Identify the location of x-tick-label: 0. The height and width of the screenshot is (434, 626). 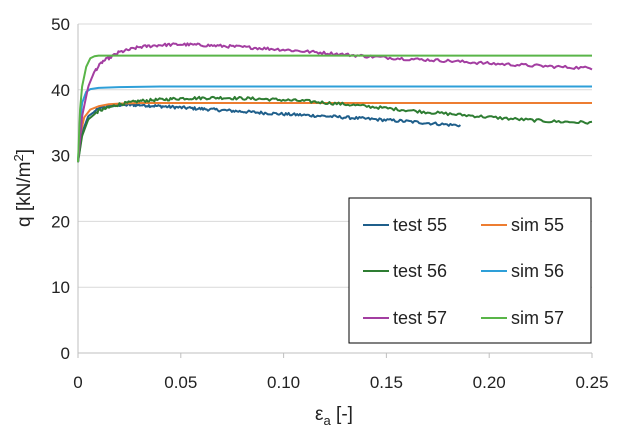
(77, 382).